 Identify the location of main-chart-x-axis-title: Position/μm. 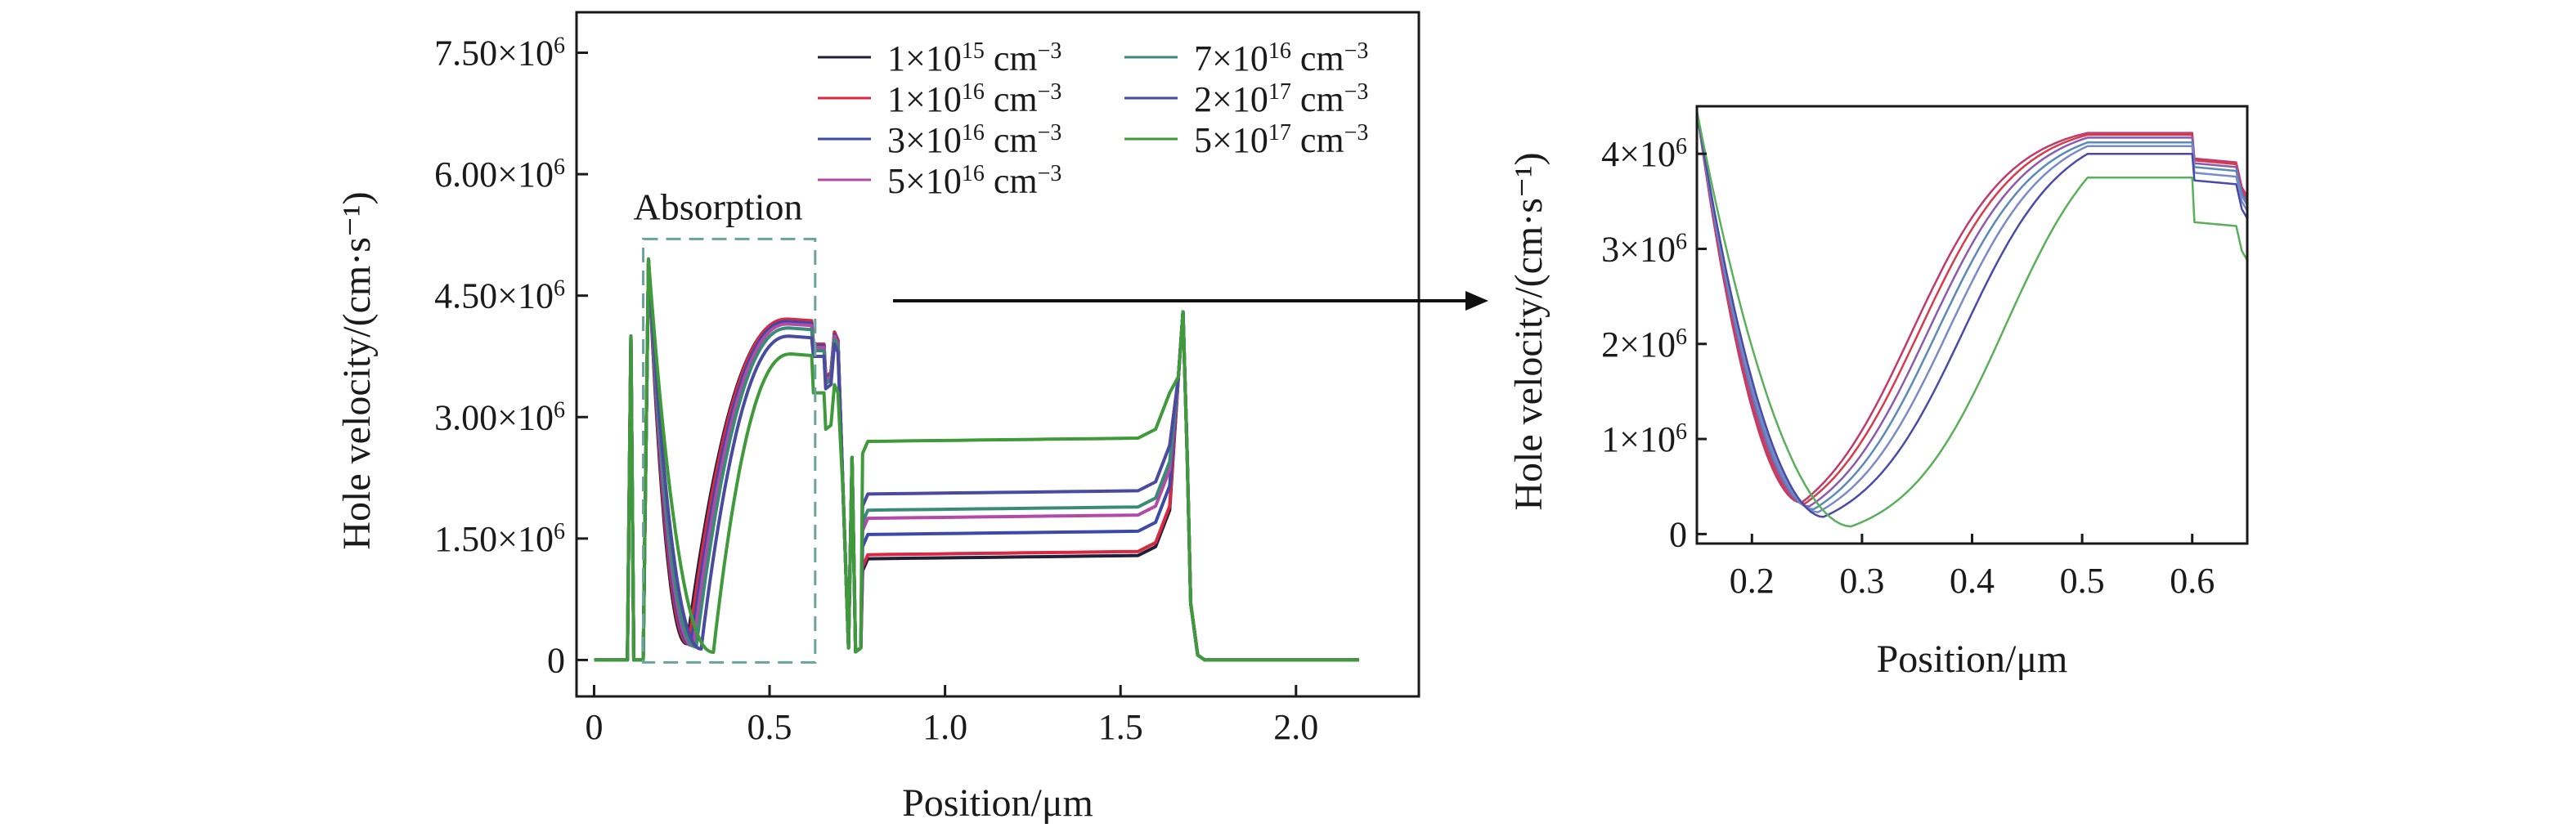
(998, 803).